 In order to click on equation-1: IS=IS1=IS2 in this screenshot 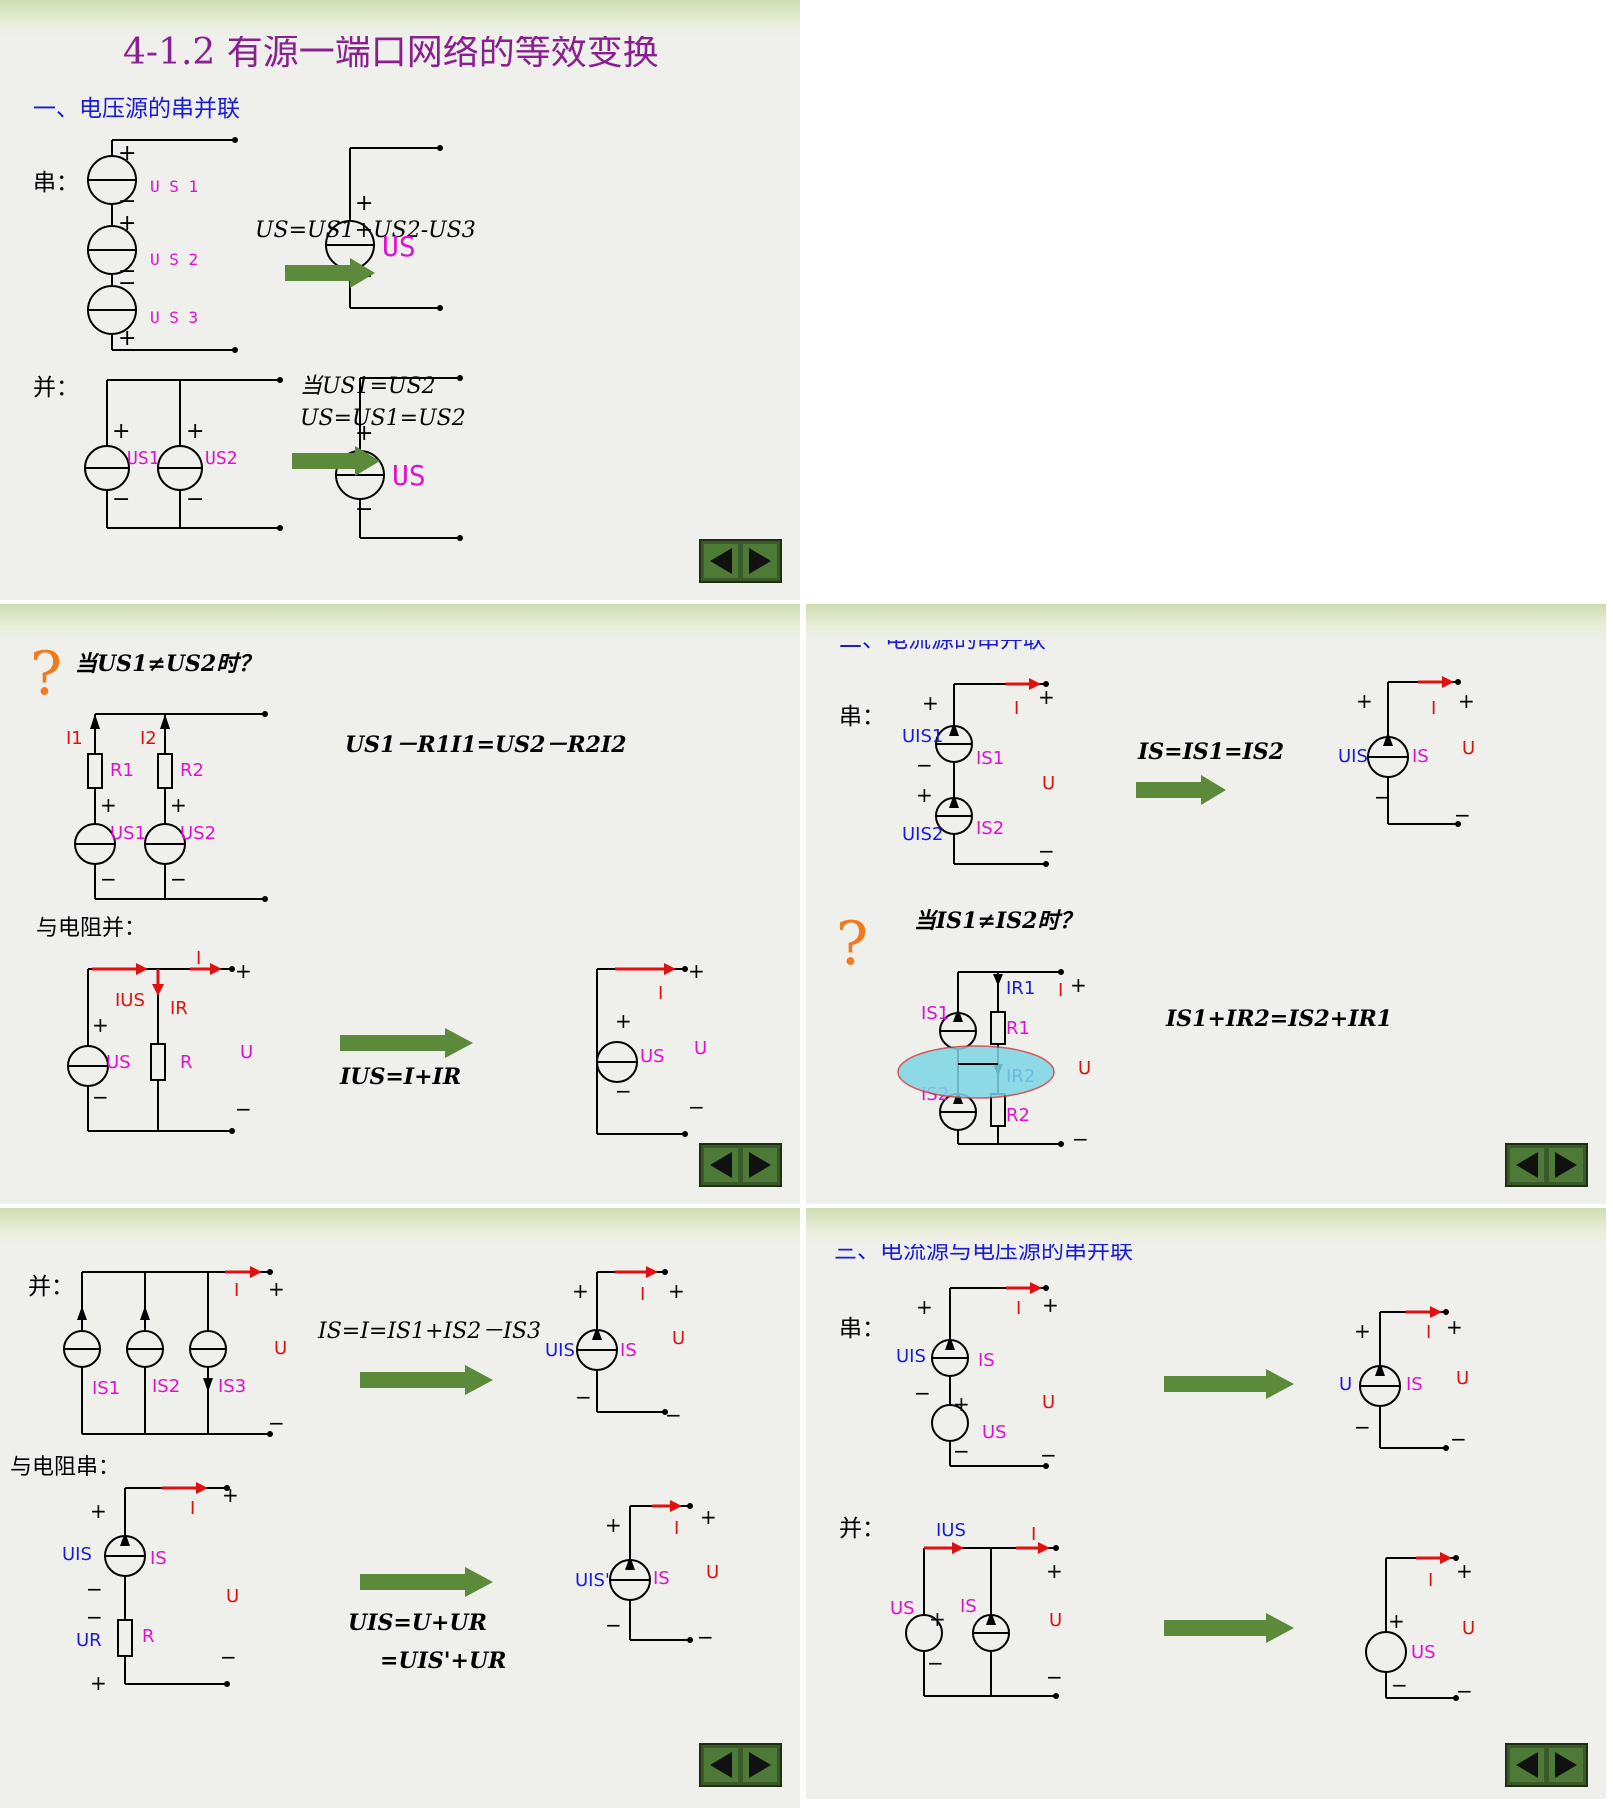, I will do `click(1210, 752)`.